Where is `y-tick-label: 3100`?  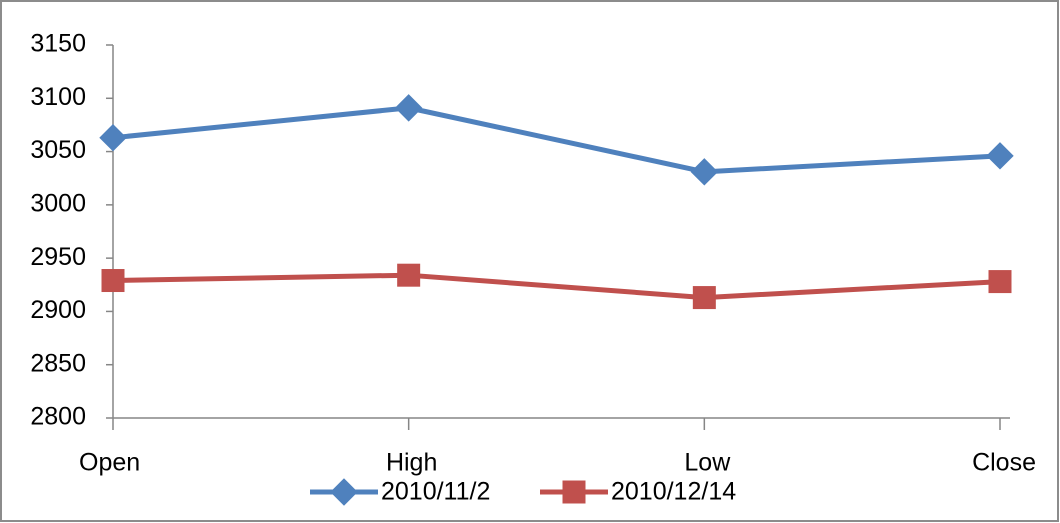
y-tick-label: 3100 is located at coordinates (58, 97).